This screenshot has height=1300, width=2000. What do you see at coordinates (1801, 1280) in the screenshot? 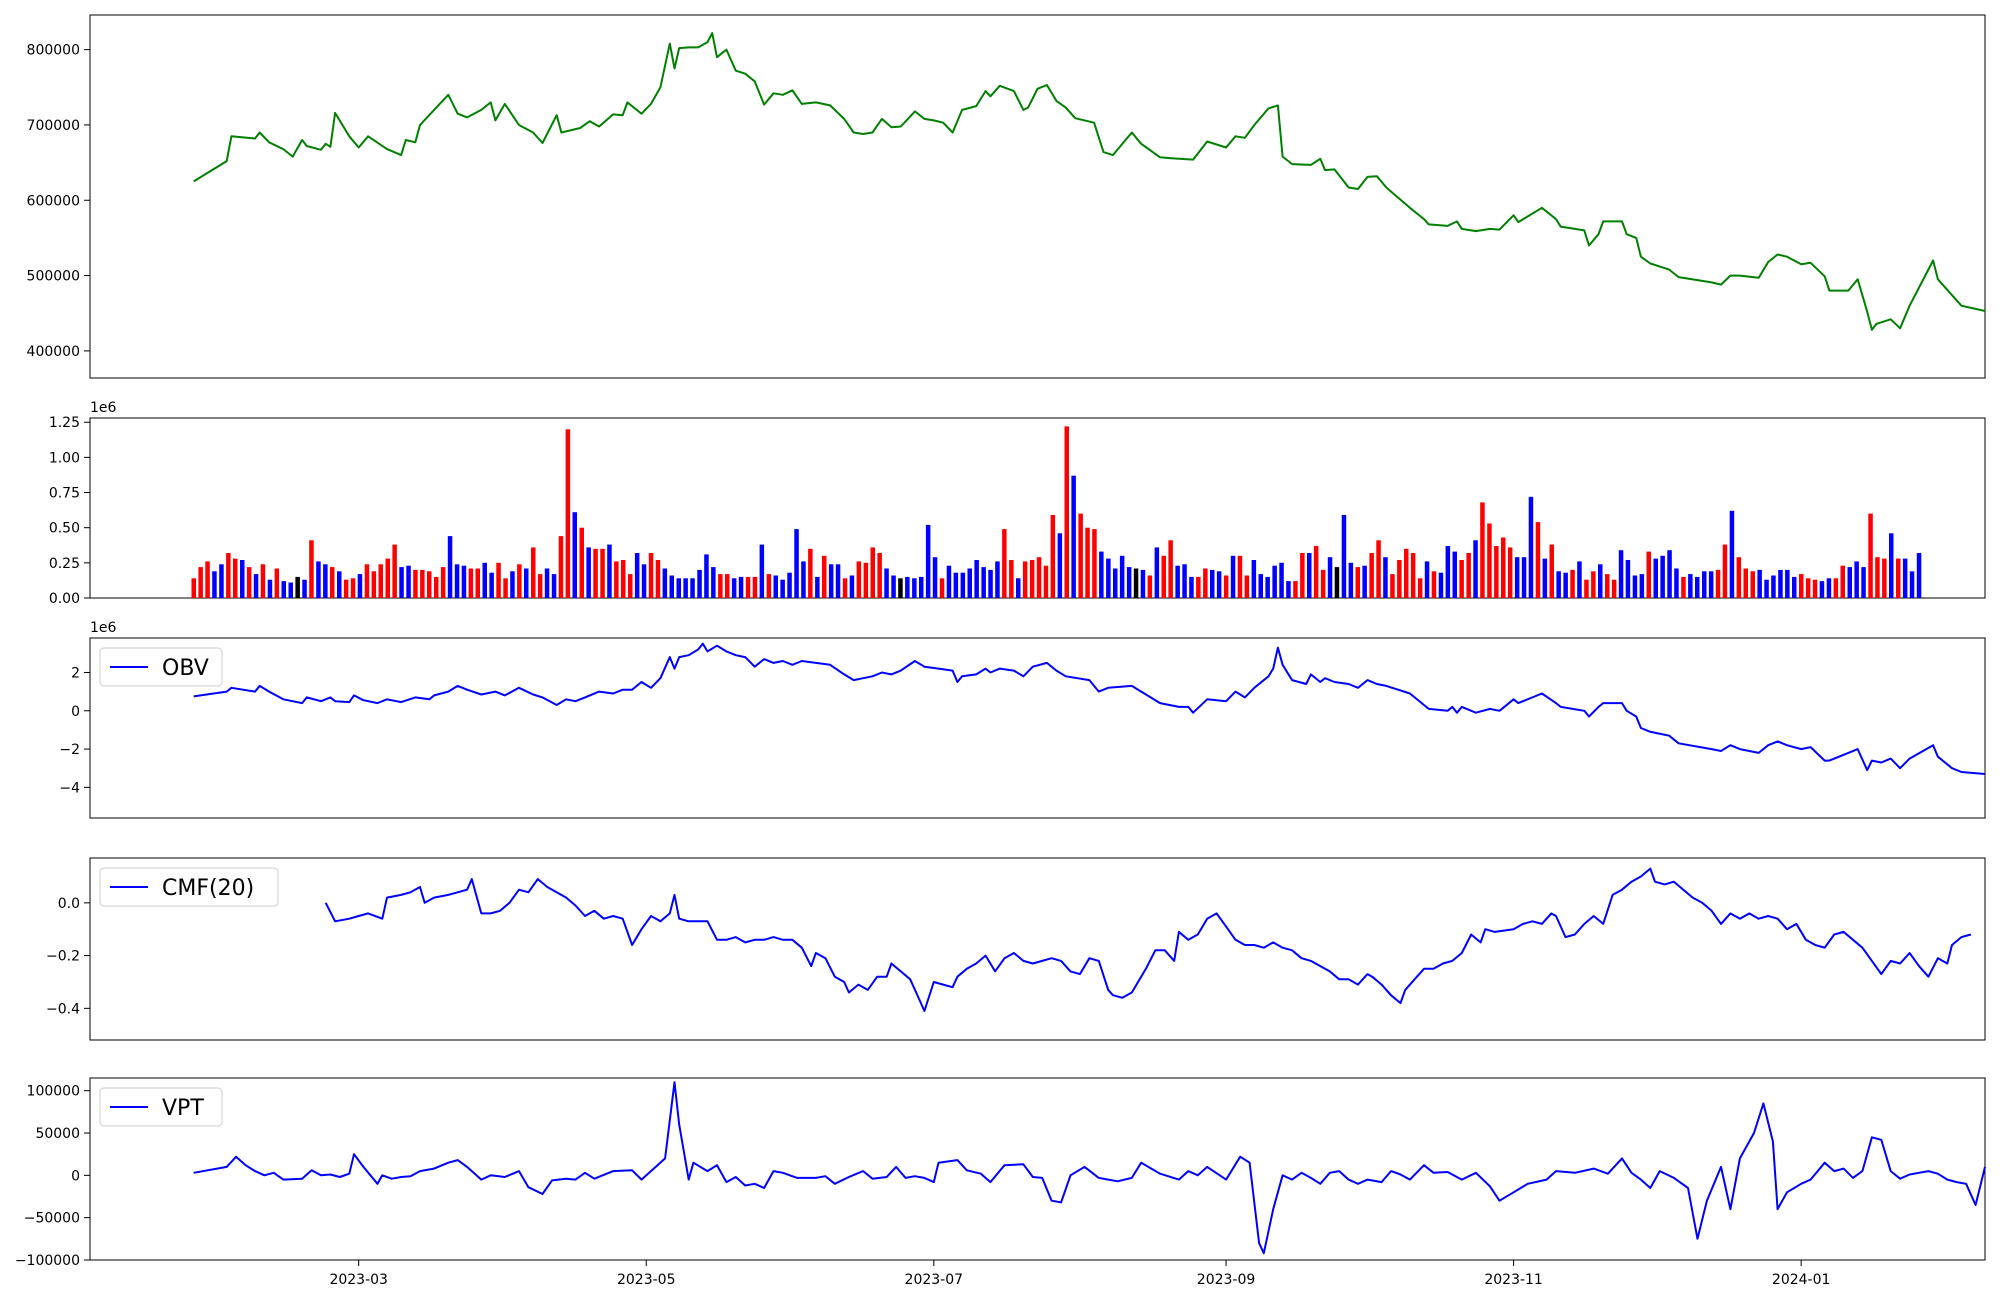
I see `xtick-label: 2024-01` at bounding box center [1801, 1280].